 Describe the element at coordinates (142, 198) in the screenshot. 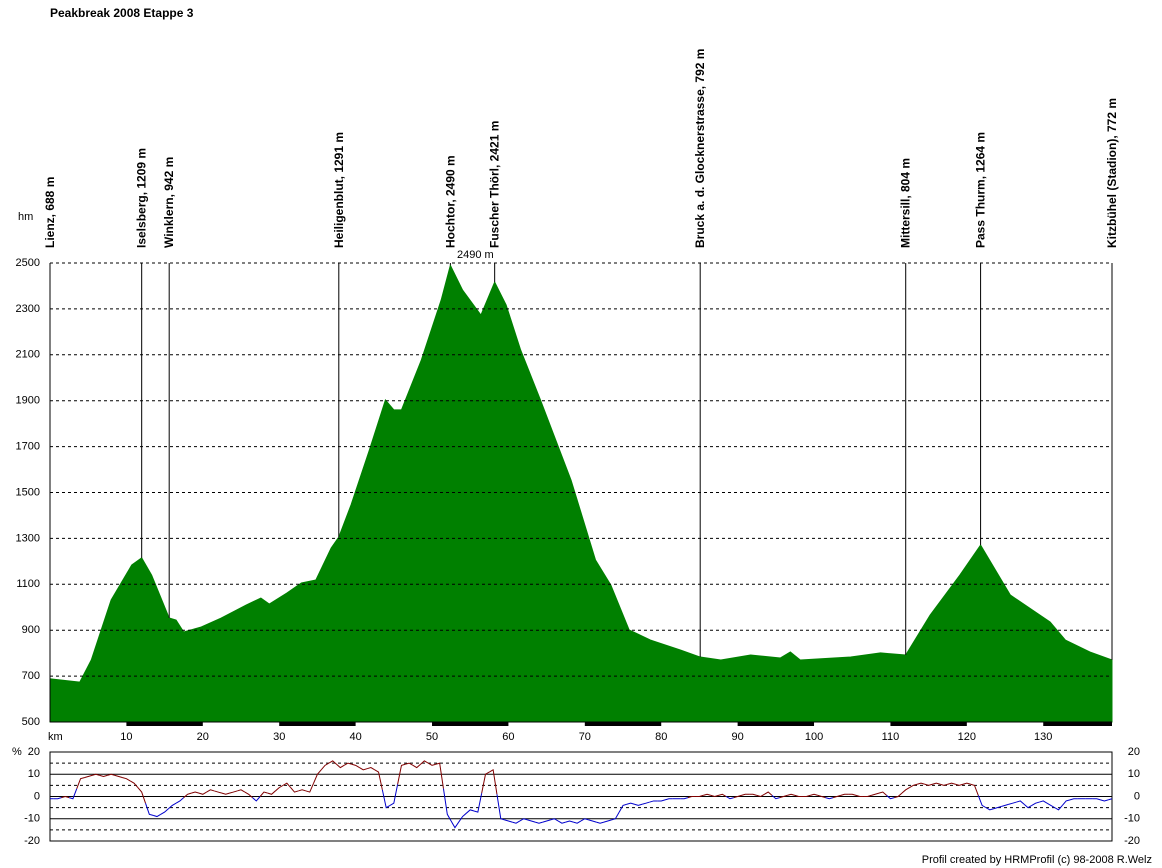

I see `waypoint-label: Iselsberg, 1209 m` at that location.